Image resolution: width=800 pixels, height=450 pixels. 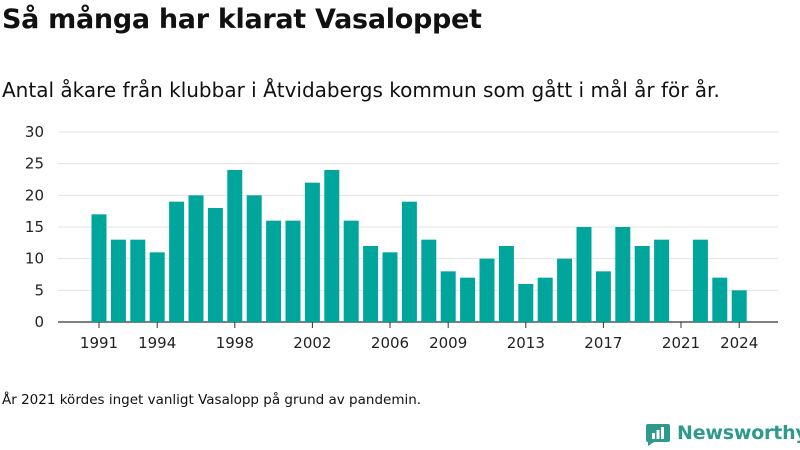 What do you see at coordinates (390, 287) in the screenshot?
I see `bar-2006` at bounding box center [390, 287].